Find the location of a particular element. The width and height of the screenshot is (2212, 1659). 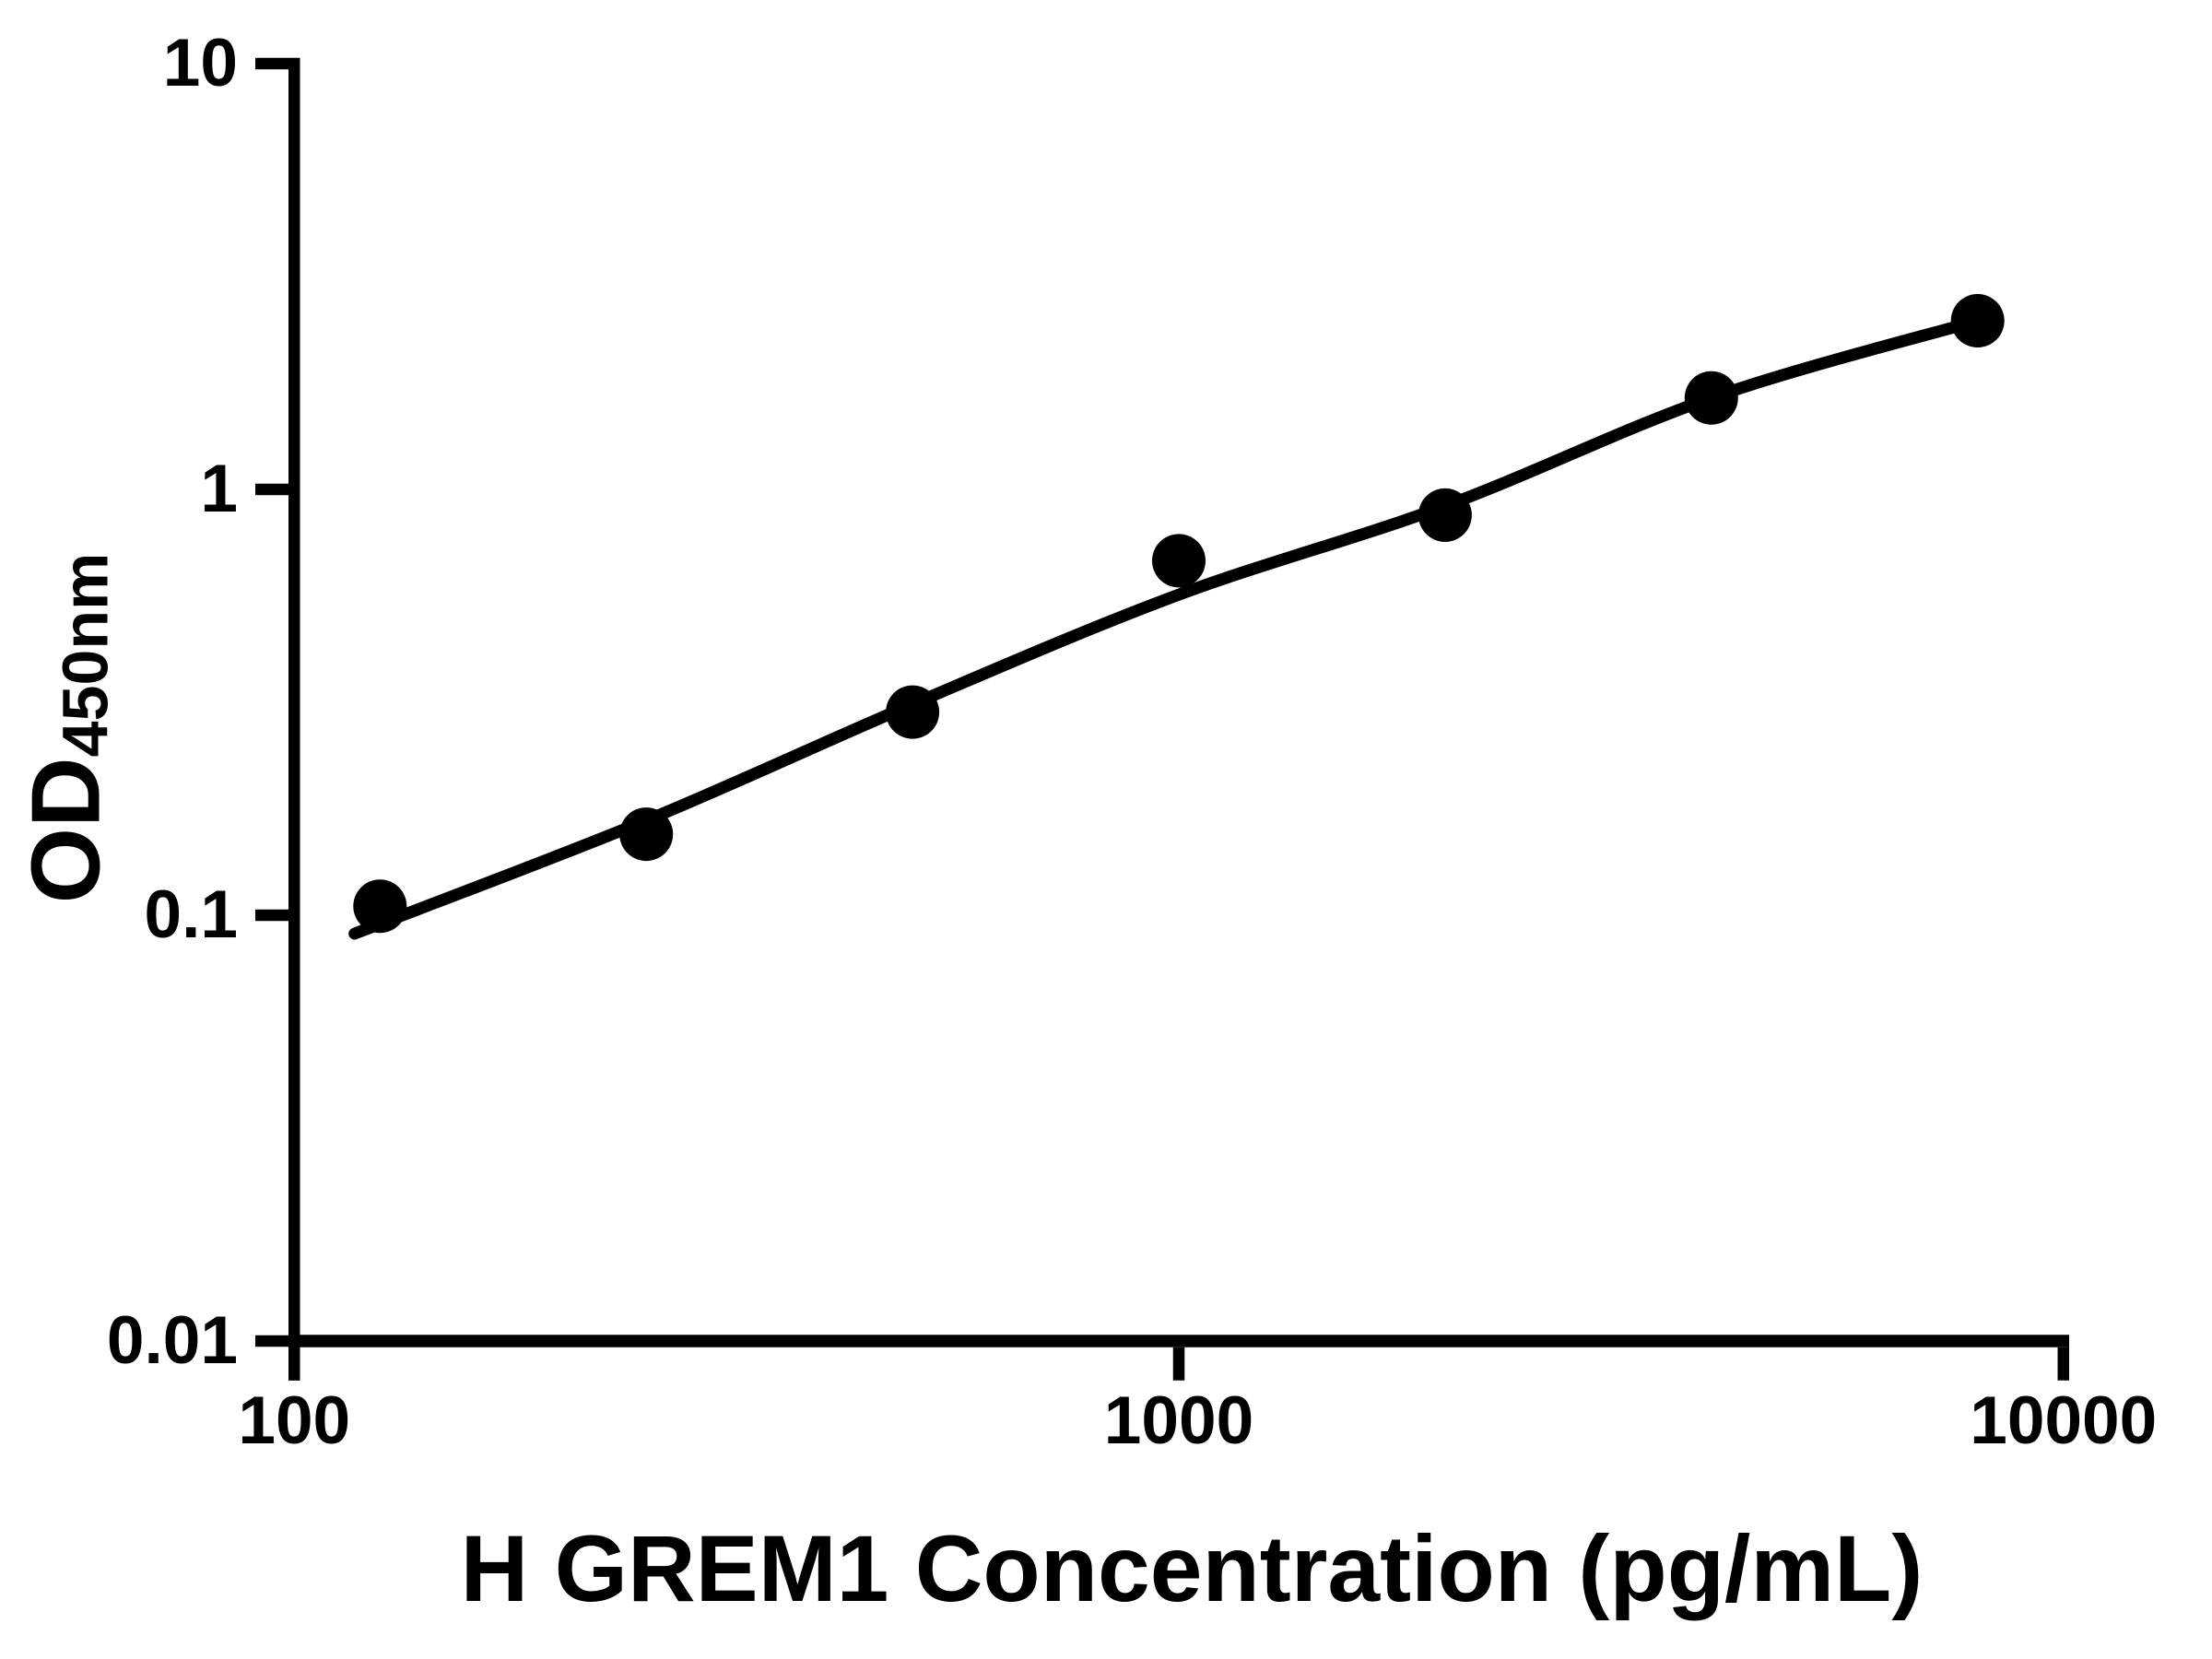

x-tick-label-100: 100 is located at coordinates (294, 1420).